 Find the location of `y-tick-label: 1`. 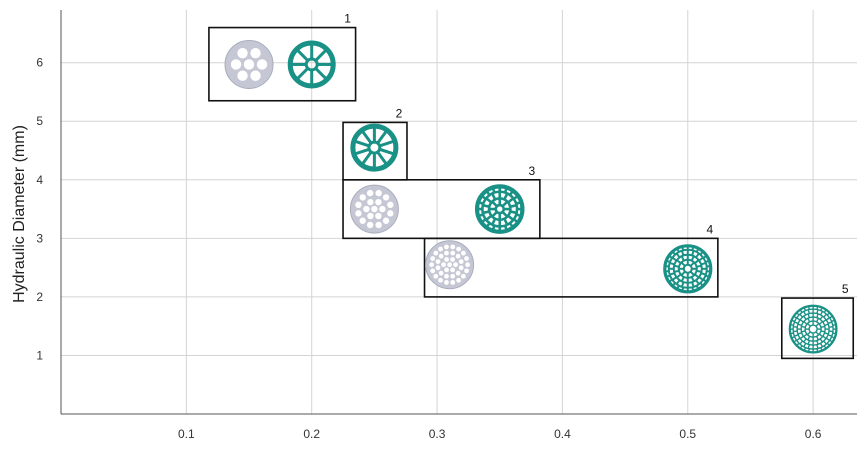

y-tick-label: 1 is located at coordinates (39, 355).